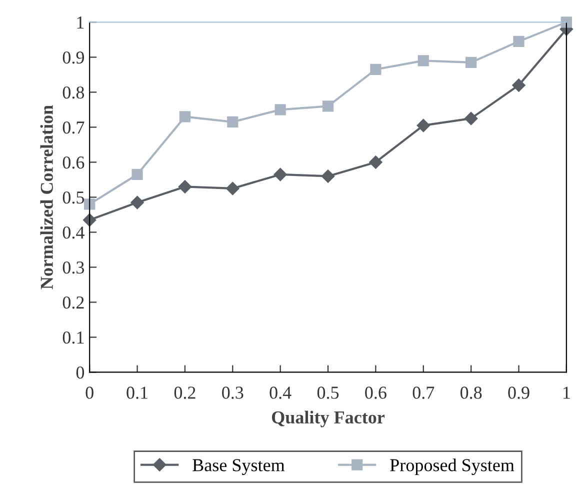 This screenshot has width=578, height=493. What do you see at coordinates (73, 162) in the screenshot?
I see `y-tick-label: 0.6` at bounding box center [73, 162].